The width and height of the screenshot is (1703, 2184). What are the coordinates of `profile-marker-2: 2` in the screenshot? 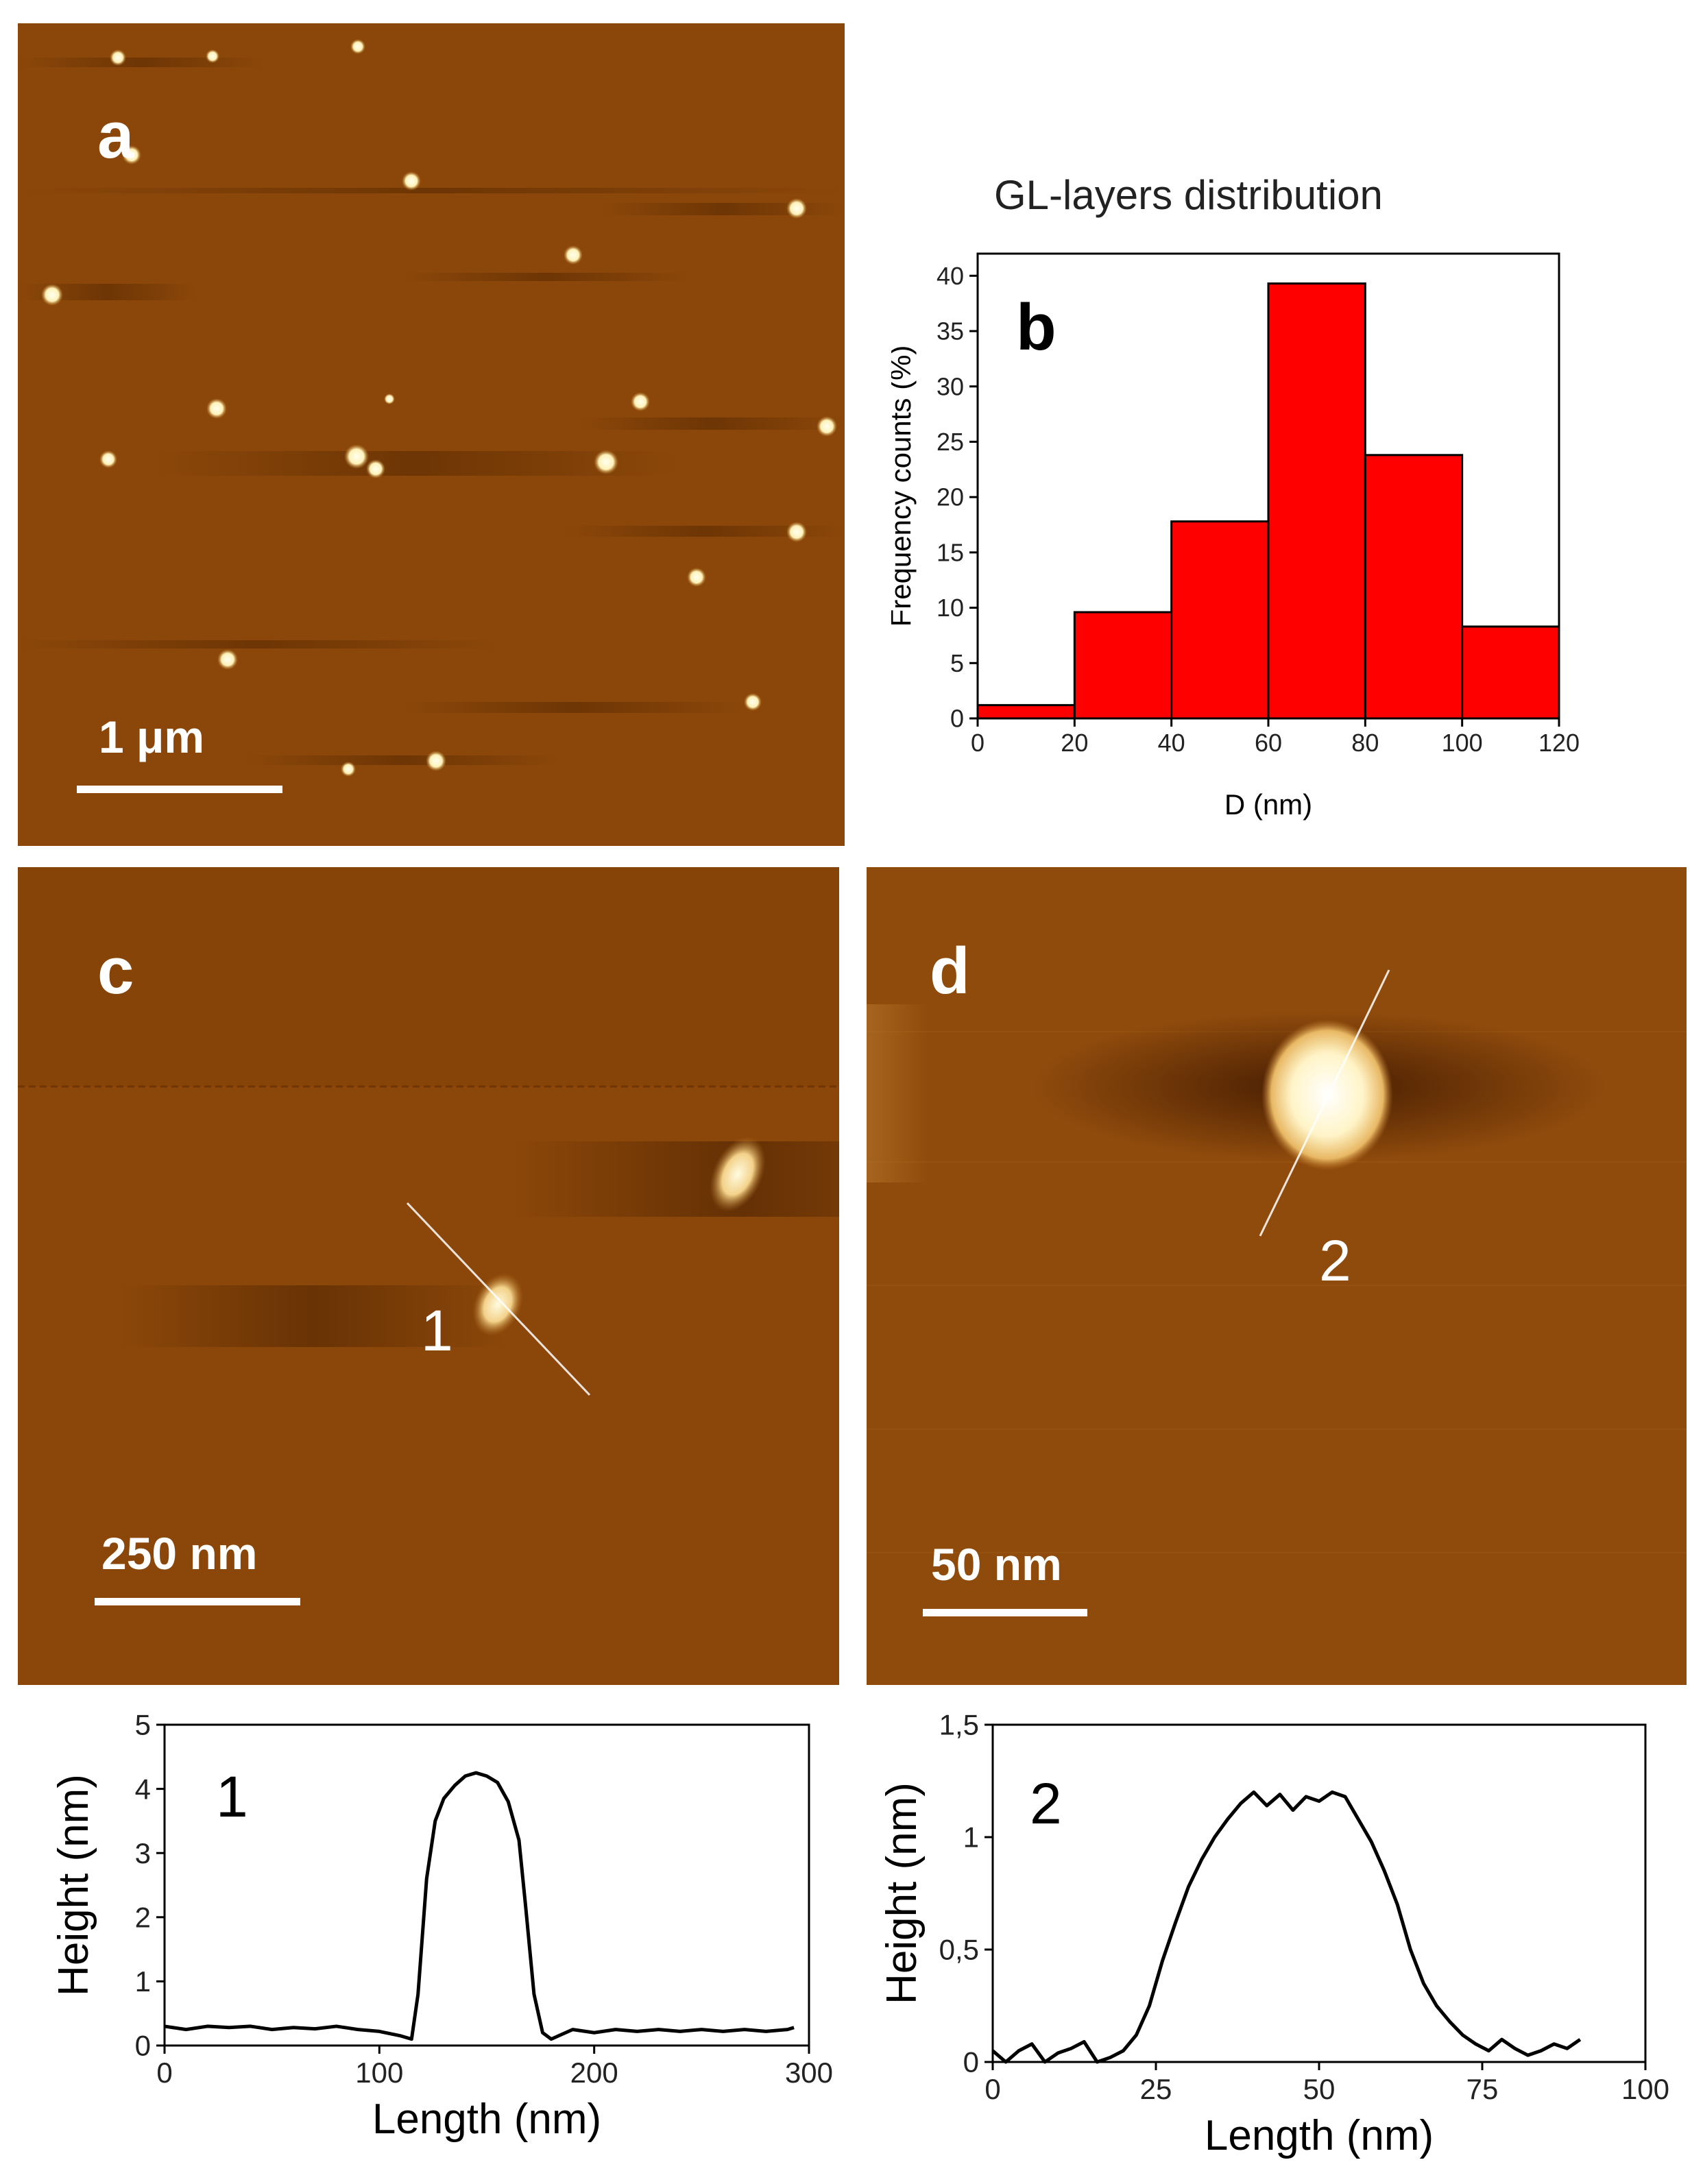 It's located at (1335, 1260).